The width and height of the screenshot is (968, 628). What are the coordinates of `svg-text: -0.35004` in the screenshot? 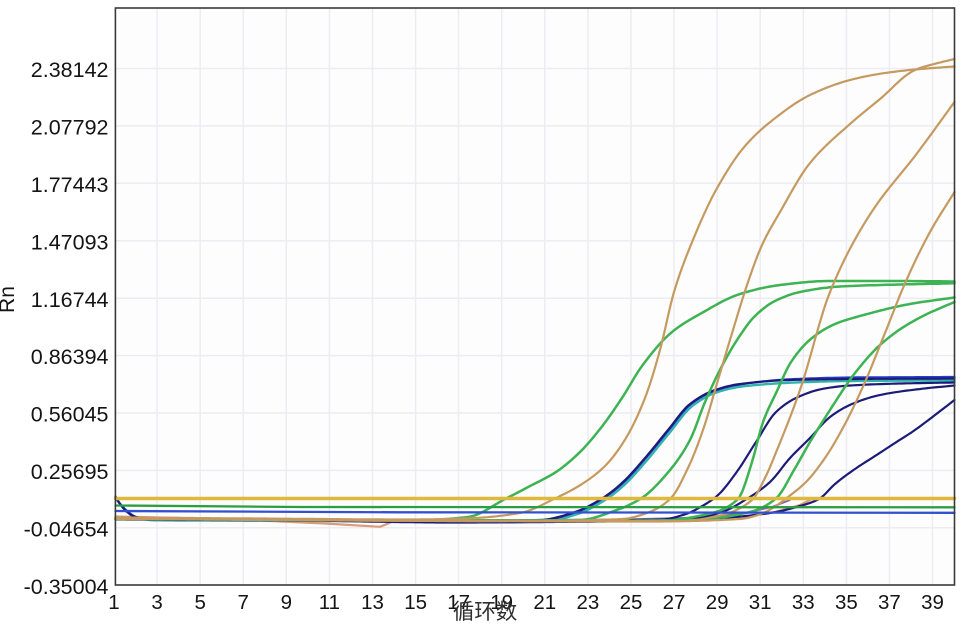 It's located at (66, 587).